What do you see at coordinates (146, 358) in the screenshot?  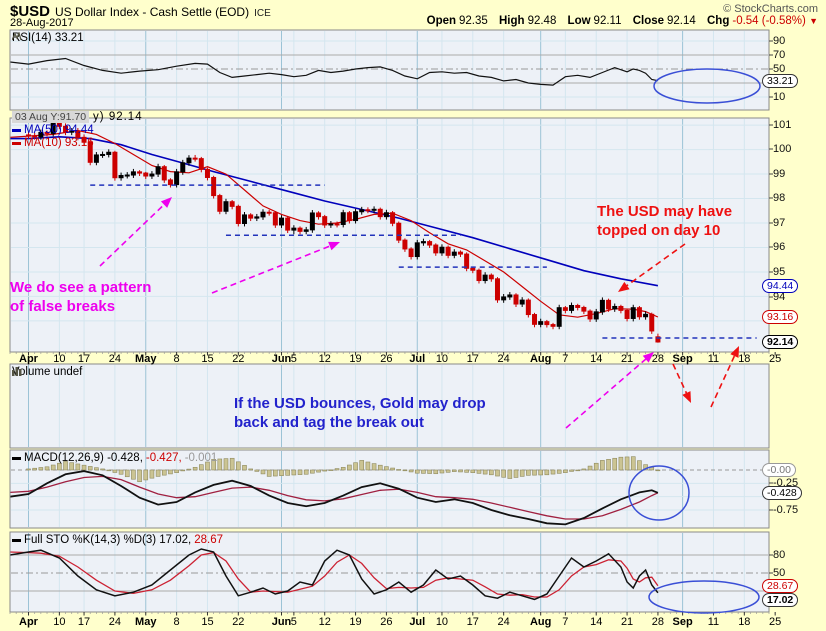 I see `date-tick-top-may: May` at bounding box center [146, 358].